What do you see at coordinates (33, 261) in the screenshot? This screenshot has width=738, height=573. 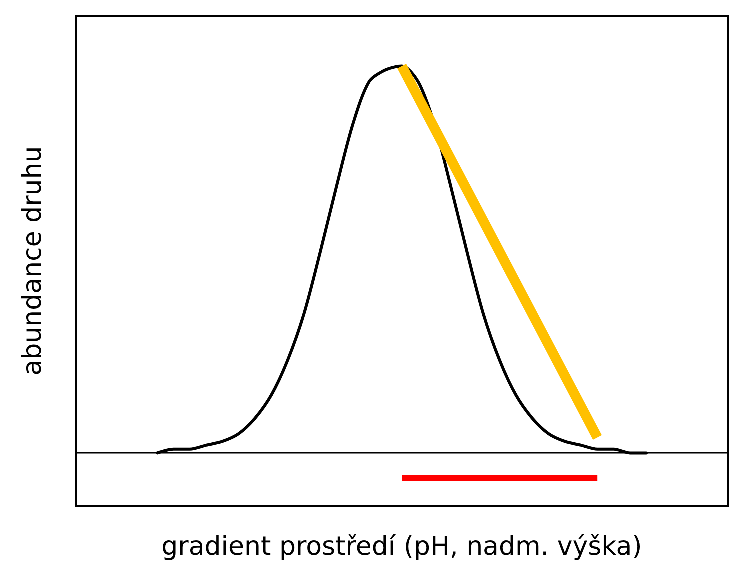 I see `y-axis-title: abundance druhu` at bounding box center [33, 261].